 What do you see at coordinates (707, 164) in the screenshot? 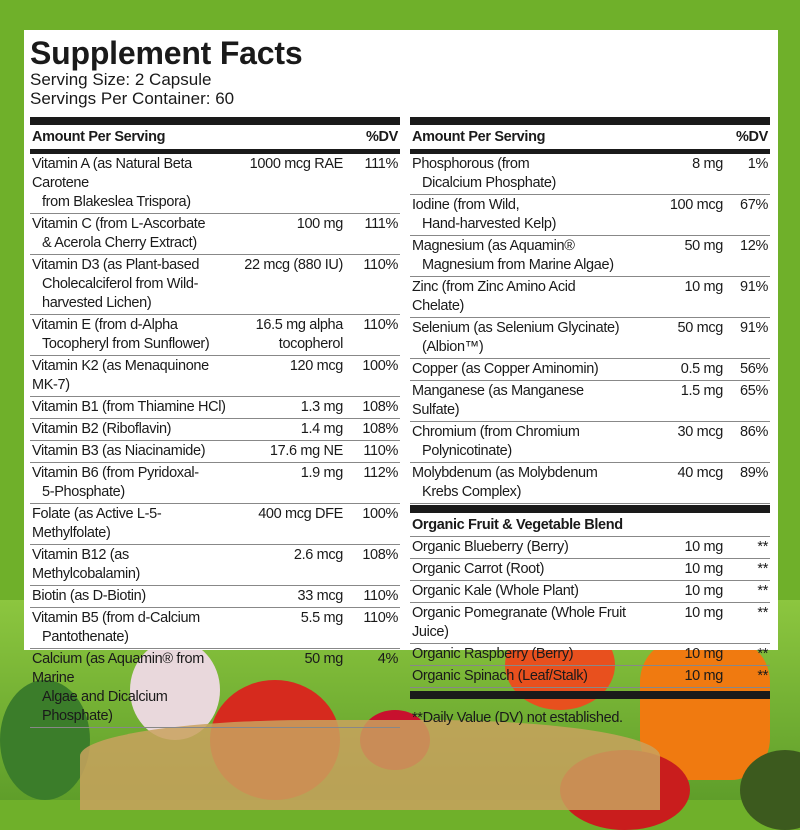
I see `nutrient-amount: 8 mg` at bounding box center [707, 164].